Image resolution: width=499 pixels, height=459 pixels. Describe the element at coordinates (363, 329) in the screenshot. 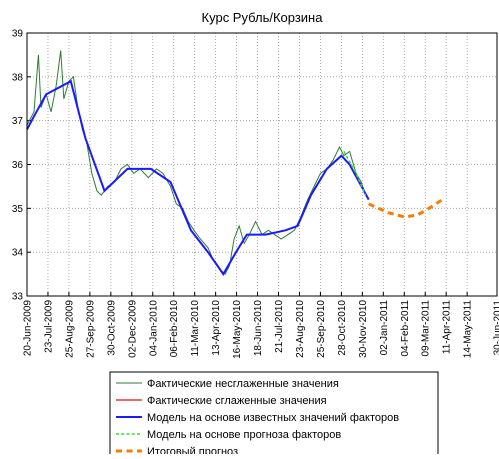

I see `x-tick-label: 30-Nov-2010` at that location.